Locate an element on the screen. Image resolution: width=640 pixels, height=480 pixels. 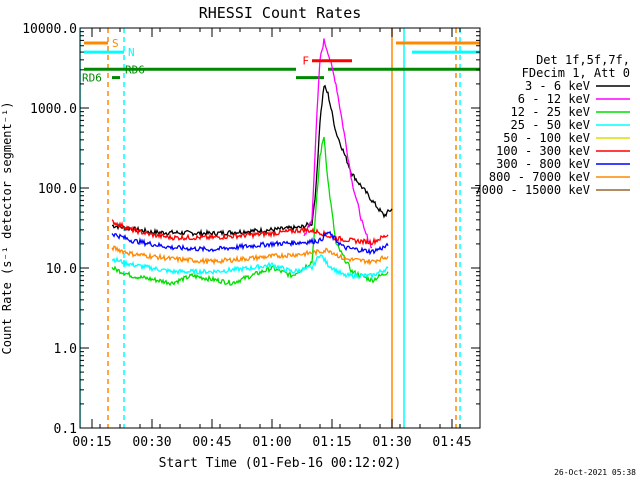
y-tick-label: 1000.0 is located at coordinates (53, 109).